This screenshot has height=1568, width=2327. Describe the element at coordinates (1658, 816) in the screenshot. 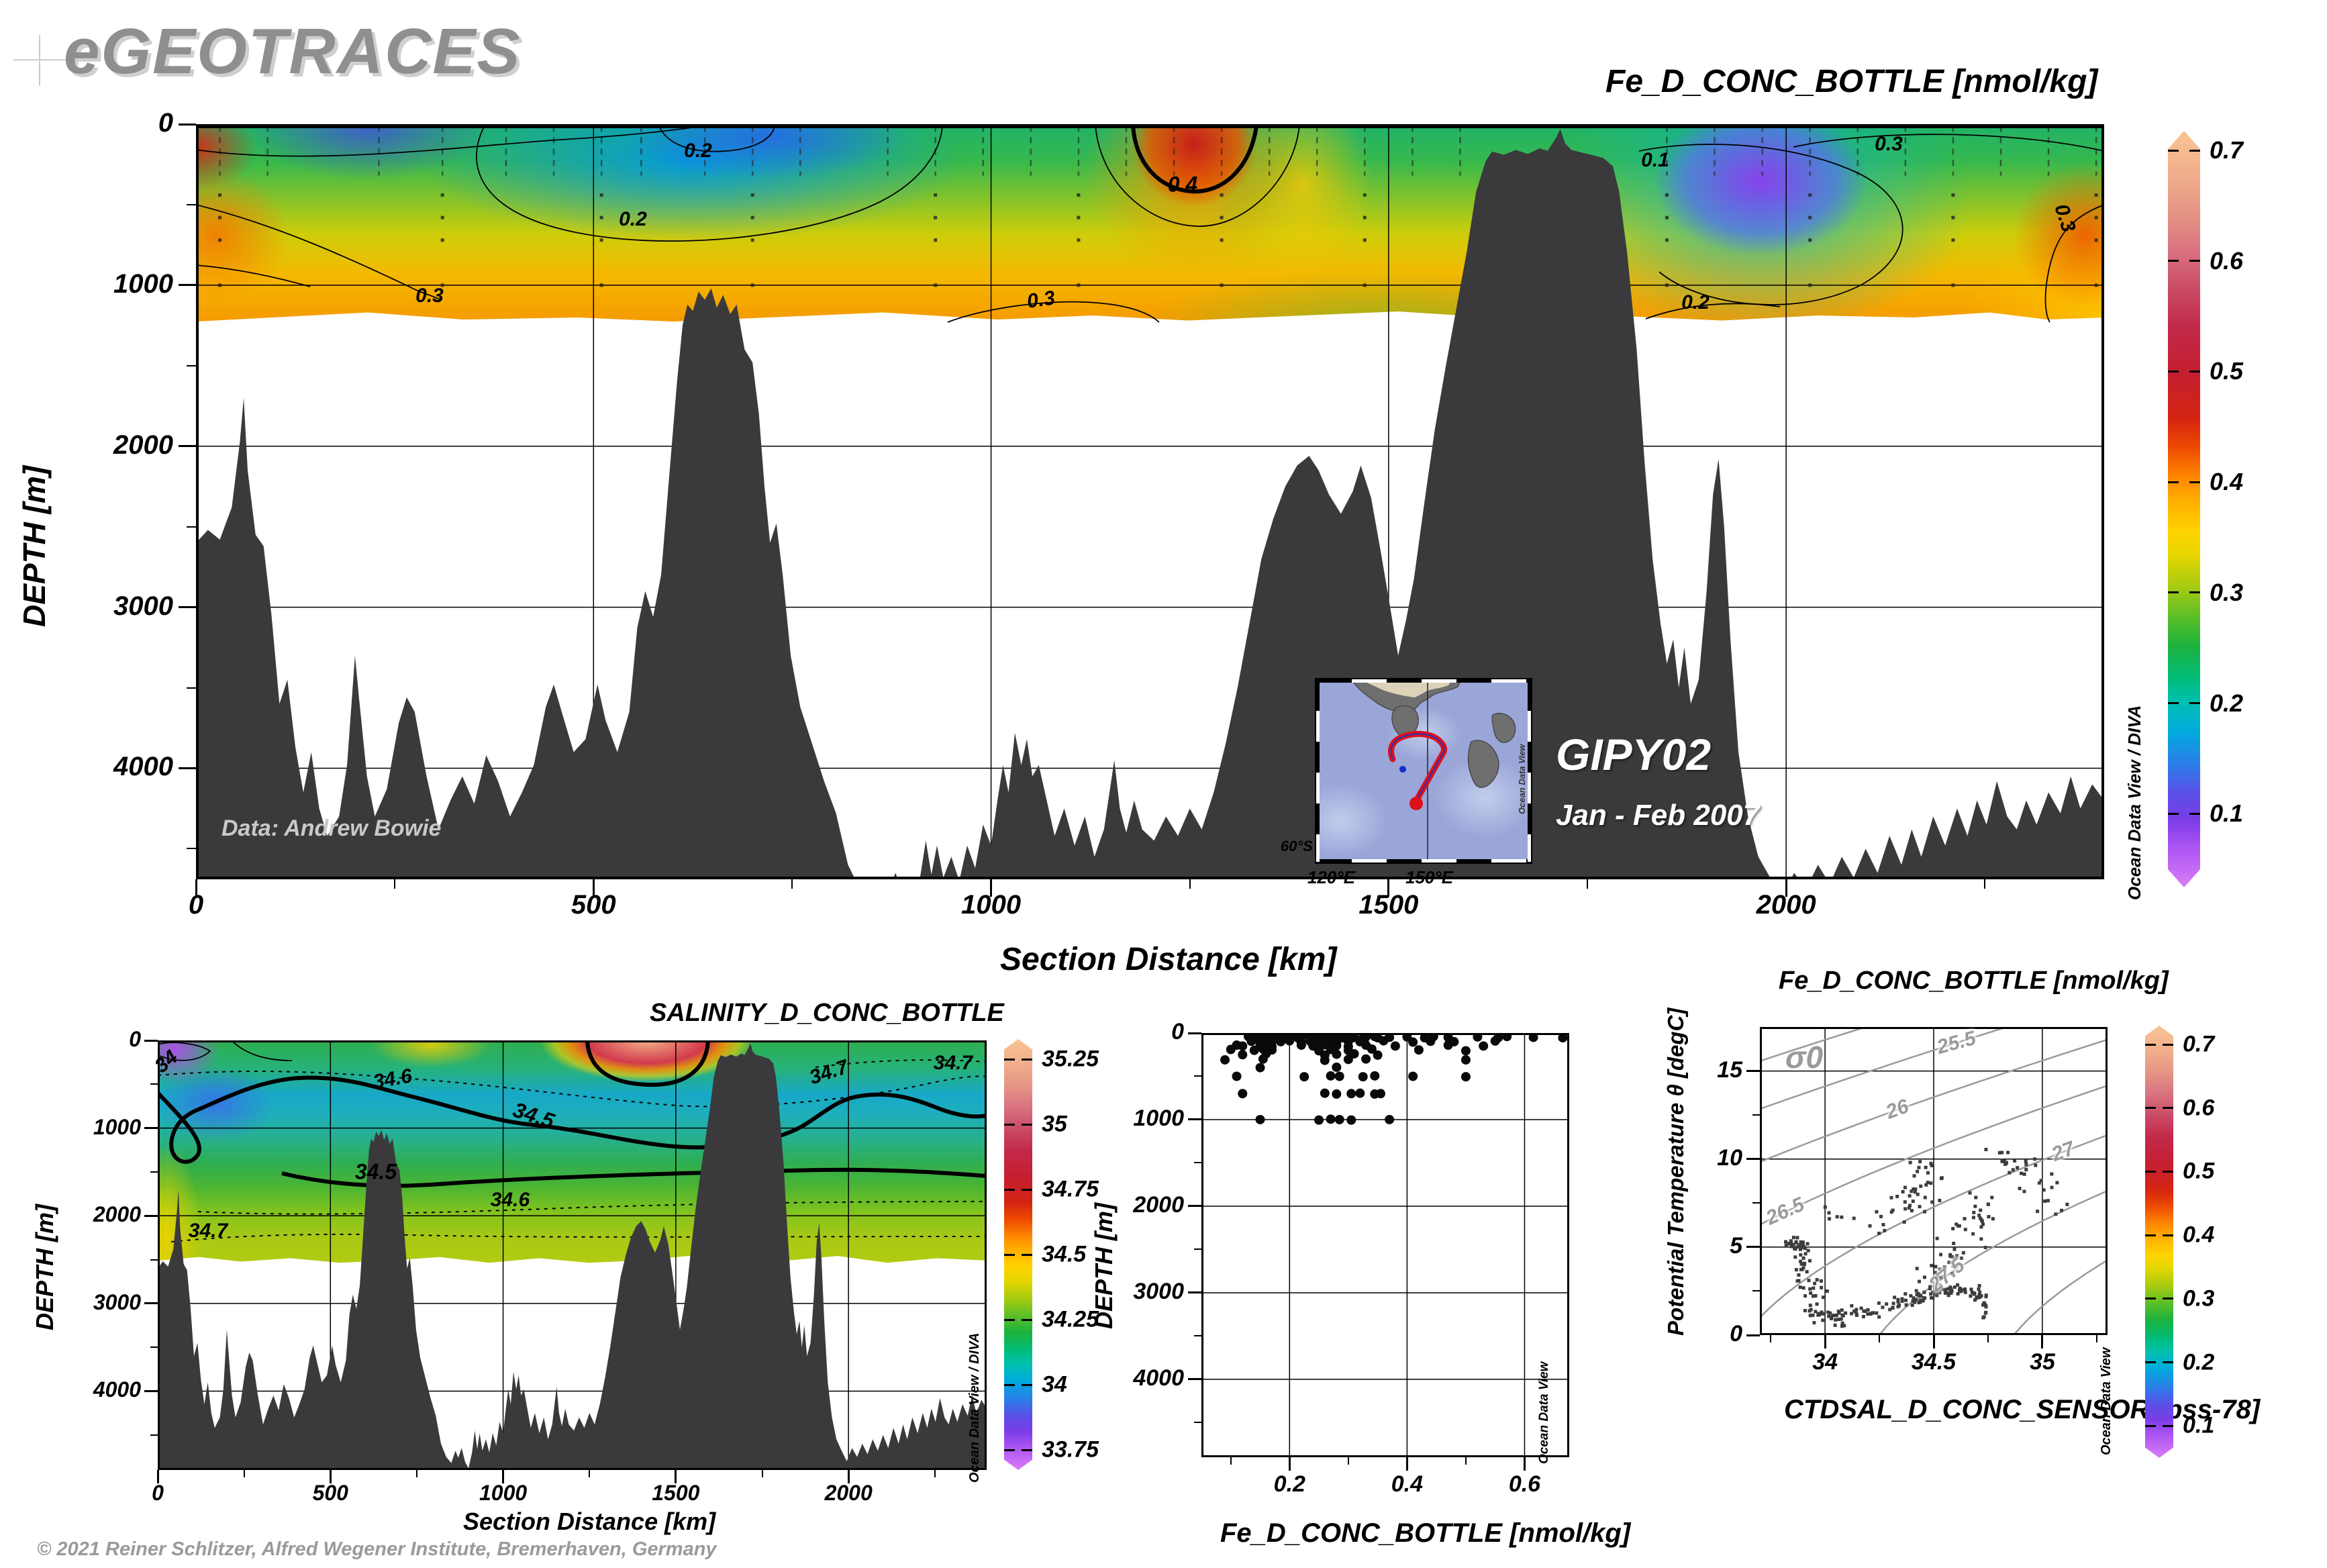

I see `cruise-dates: Jan - Feb 2007` at that location.